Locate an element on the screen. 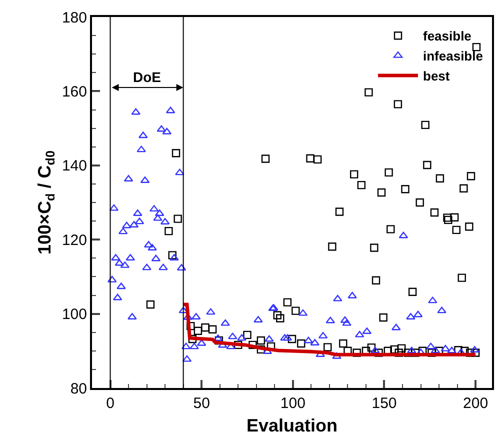 Image resolution: width=497 pixels, height=448 pixels. x-tick-label: 0 is located at coordinates (110, 403).